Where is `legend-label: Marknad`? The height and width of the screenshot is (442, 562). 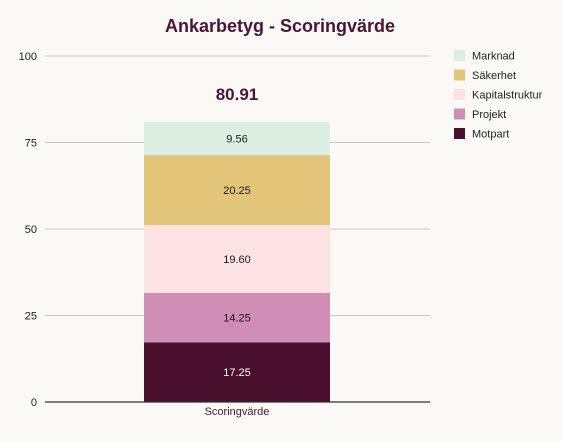
legend-label: Marknad is located at coordinates (493, 57).